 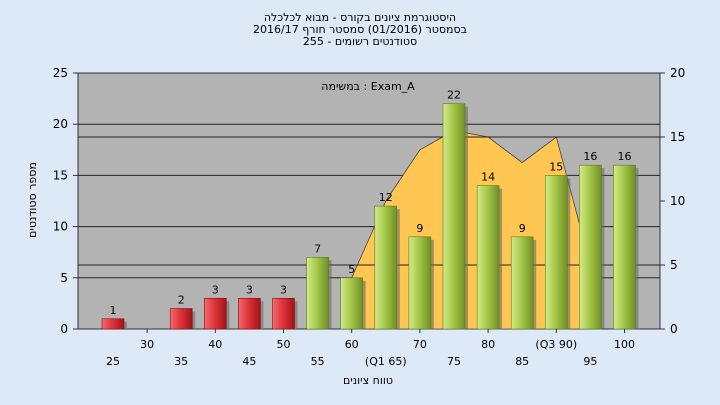 What do you see at coordinates (351, 269) in the screenshot?
I see `bar-label-60: 5` at bounding box center [351, 269].